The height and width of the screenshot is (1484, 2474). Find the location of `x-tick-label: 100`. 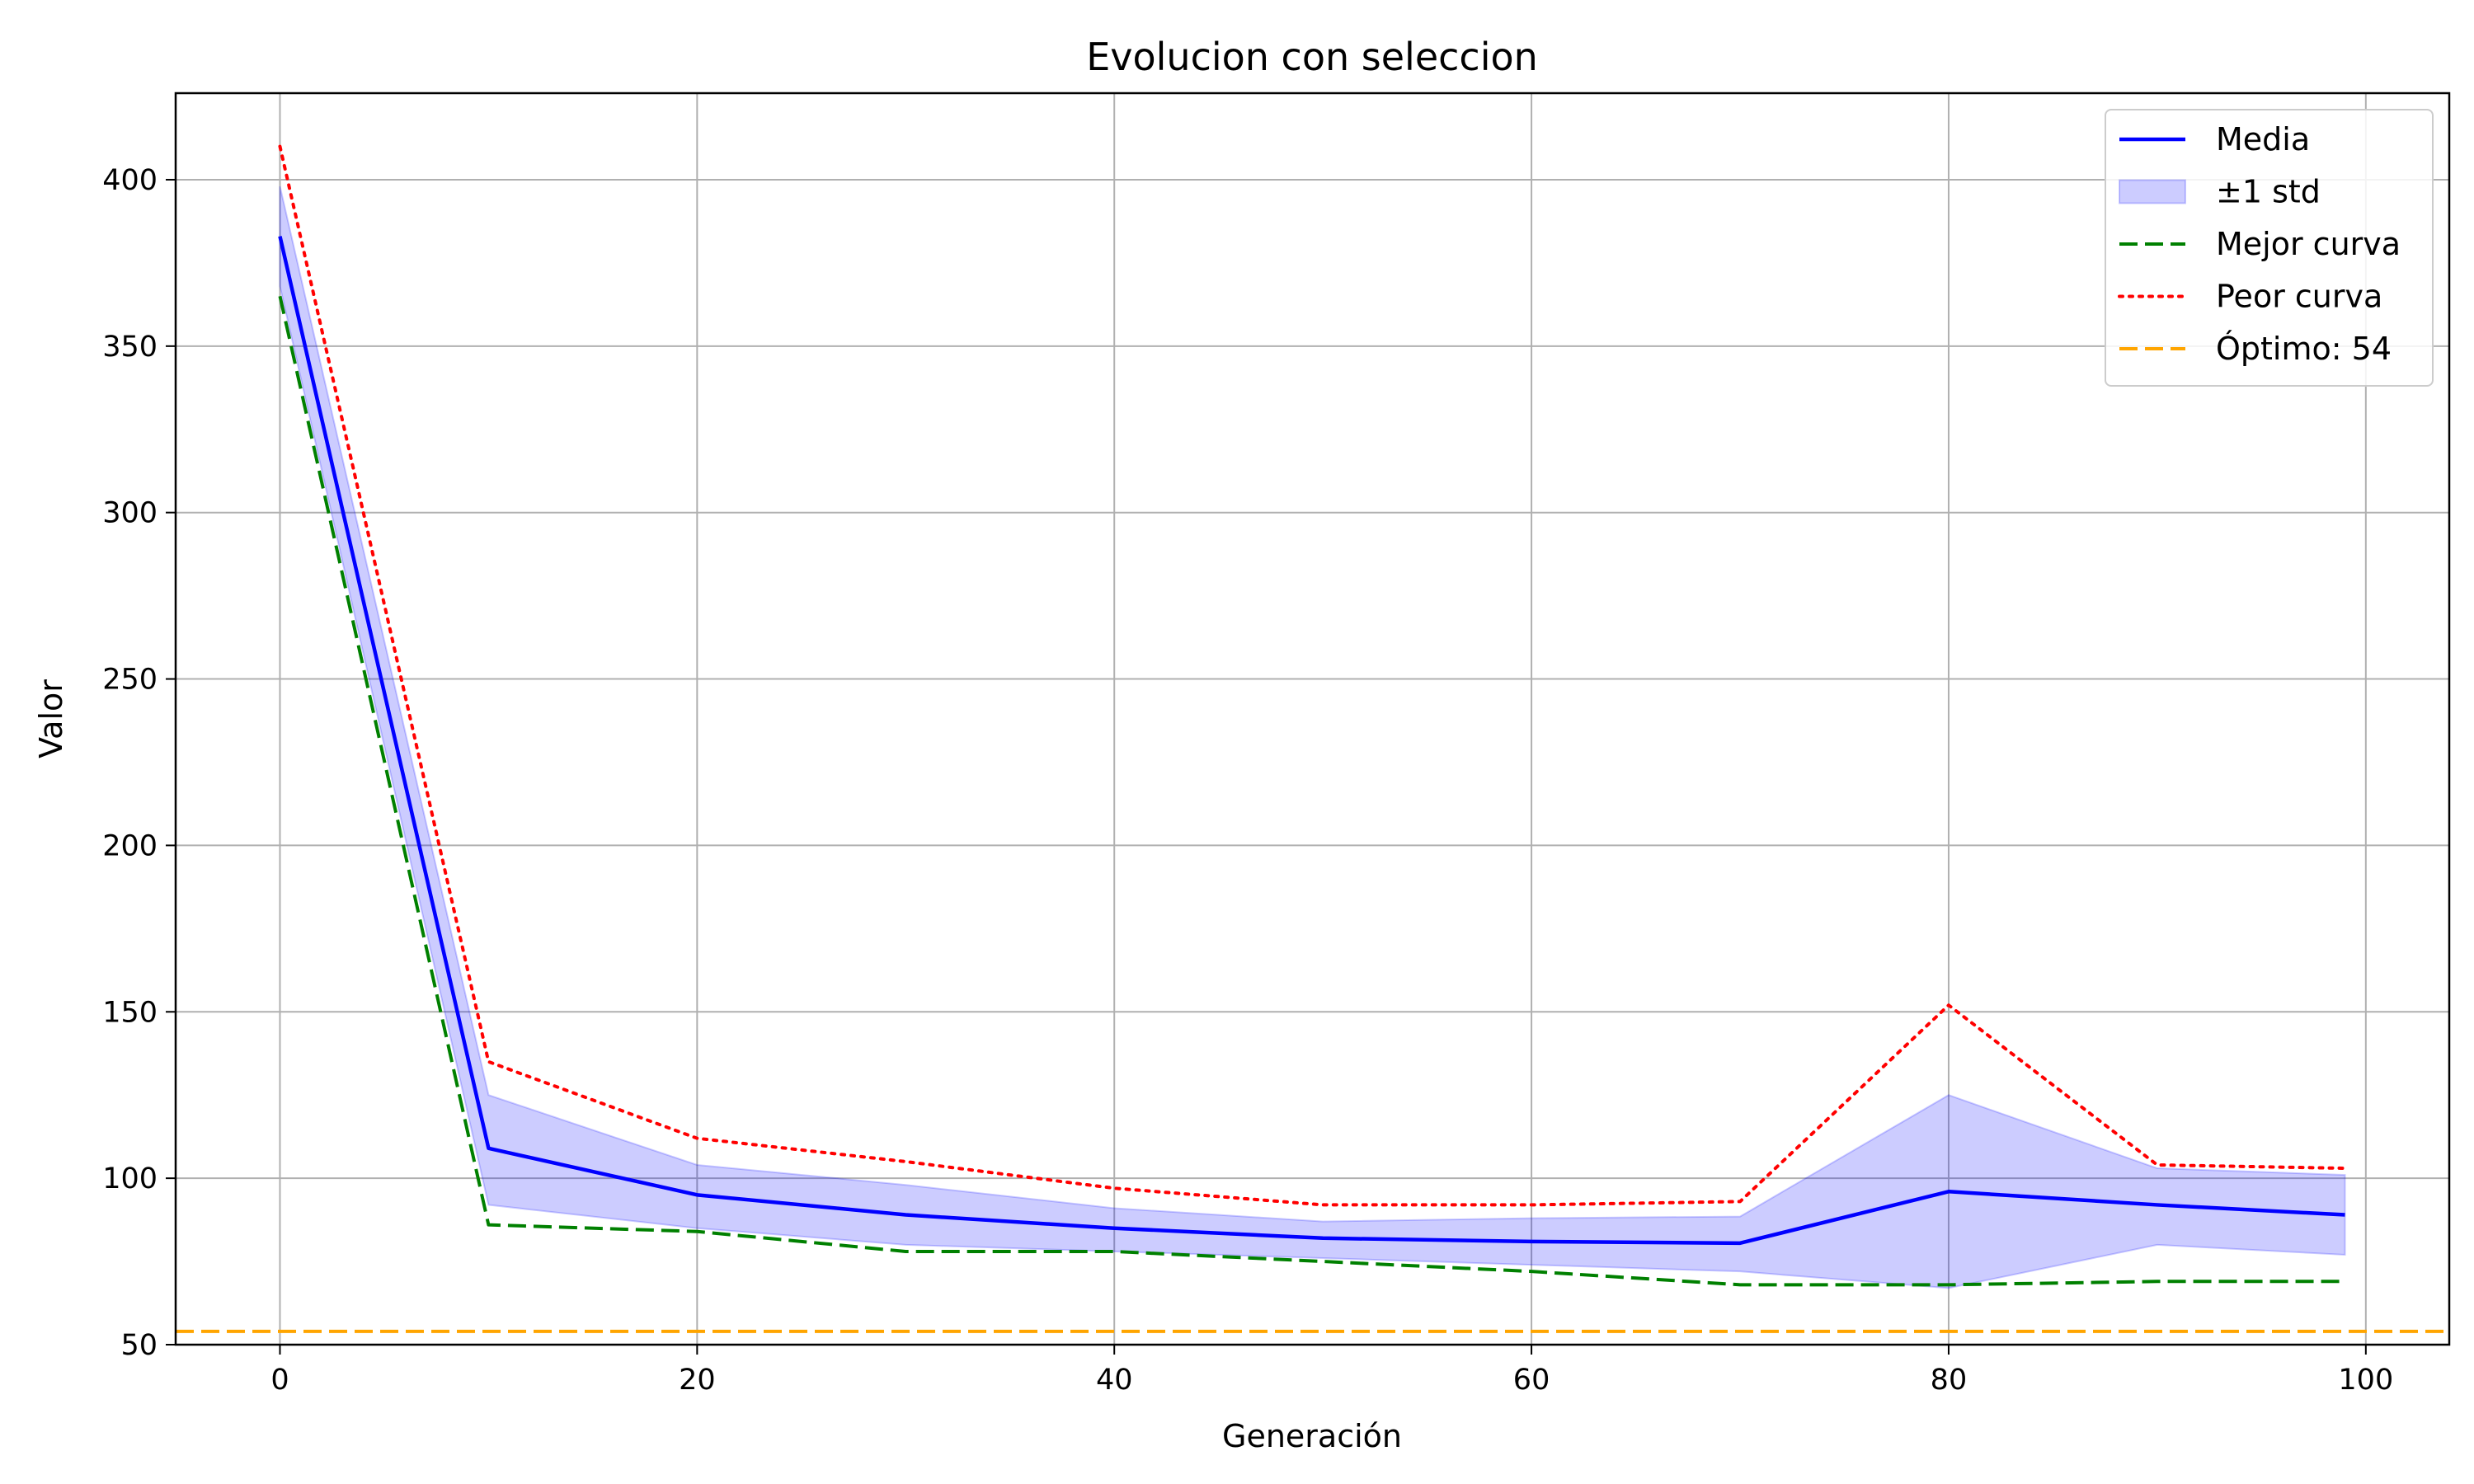

x-tick-label: 100 is located at coordinates (2365, 1380).